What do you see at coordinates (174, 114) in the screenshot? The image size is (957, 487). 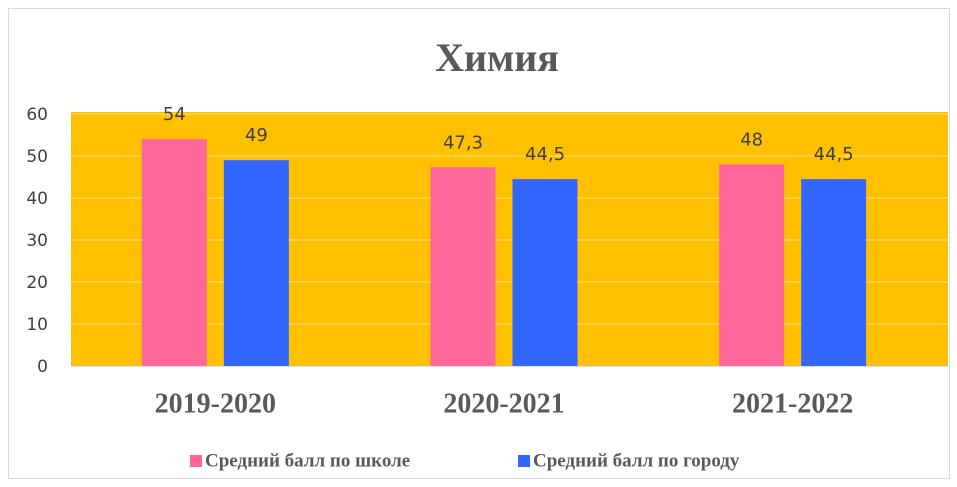 I see `data-label: 54` at bounding box center [174, 114].